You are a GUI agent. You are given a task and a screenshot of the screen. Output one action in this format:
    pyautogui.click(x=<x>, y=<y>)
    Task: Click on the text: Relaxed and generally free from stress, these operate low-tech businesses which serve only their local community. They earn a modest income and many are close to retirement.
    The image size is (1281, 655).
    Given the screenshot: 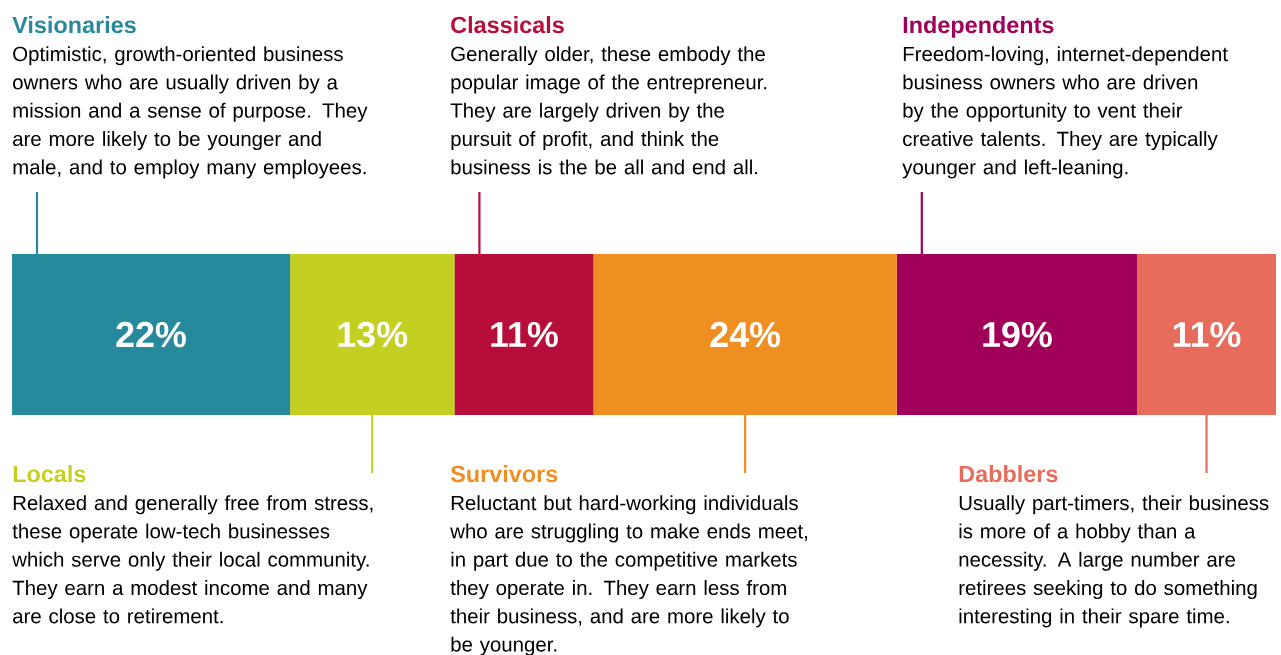 What is the action you would take?
    pyautogui.click(x=192, y=559)
    